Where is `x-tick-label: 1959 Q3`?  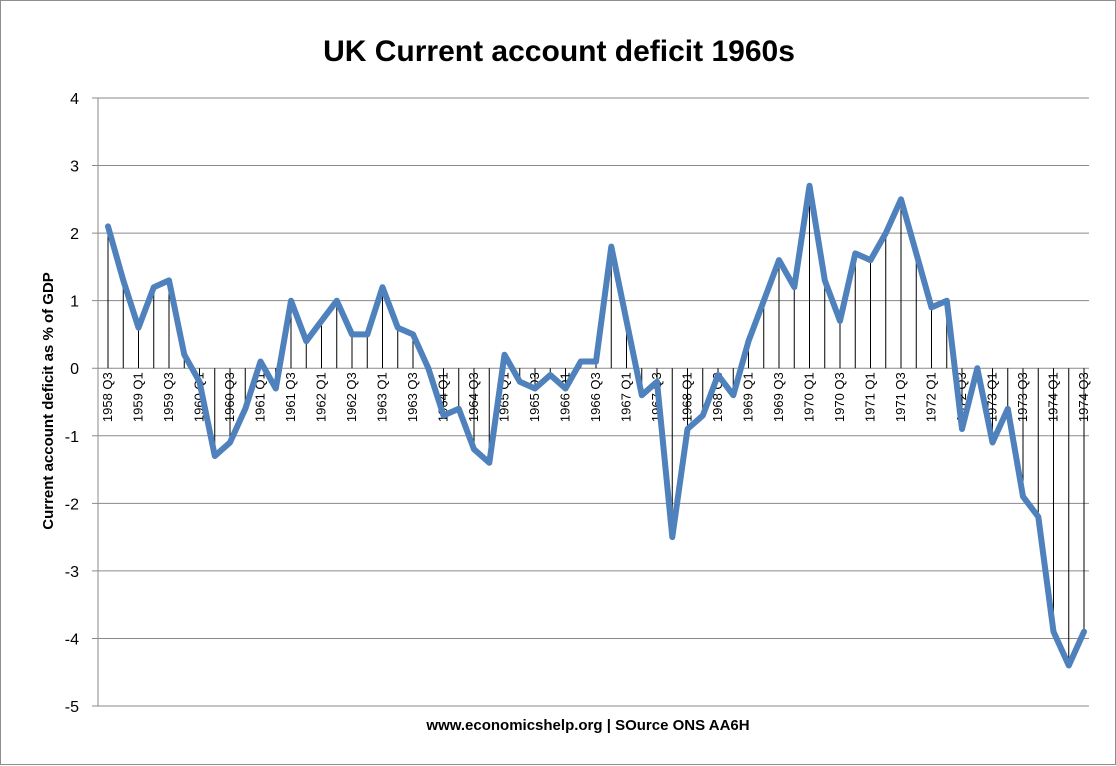
x-tick-label: 1959 Q3 is located at coordinates (168, 397).